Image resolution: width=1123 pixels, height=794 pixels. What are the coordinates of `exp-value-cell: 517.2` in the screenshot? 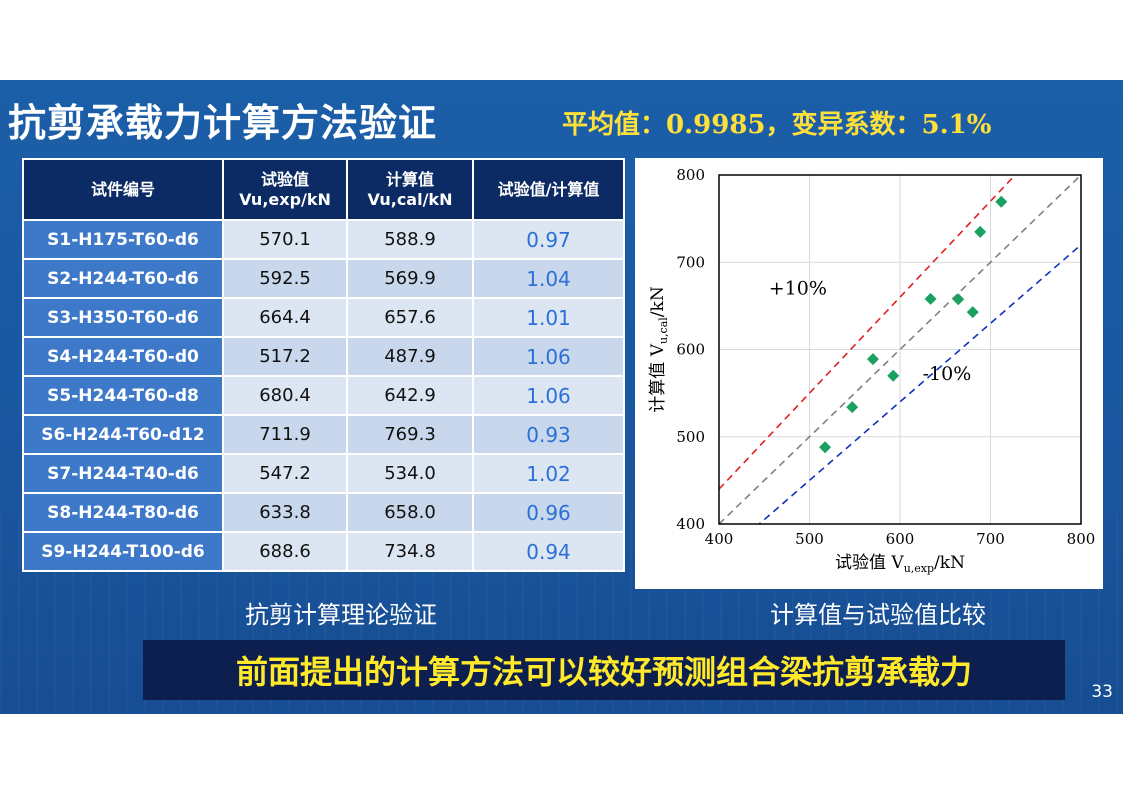 It's located at (285, 356).